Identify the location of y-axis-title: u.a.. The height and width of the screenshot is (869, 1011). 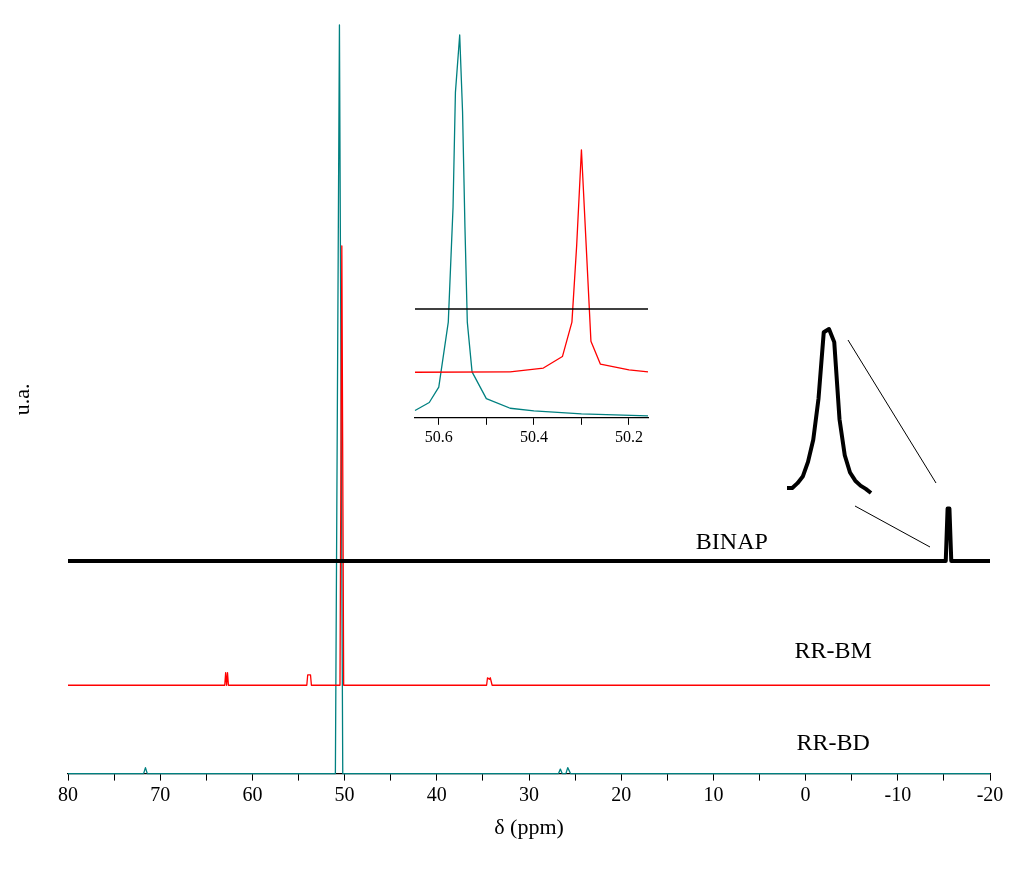
(21, 399).